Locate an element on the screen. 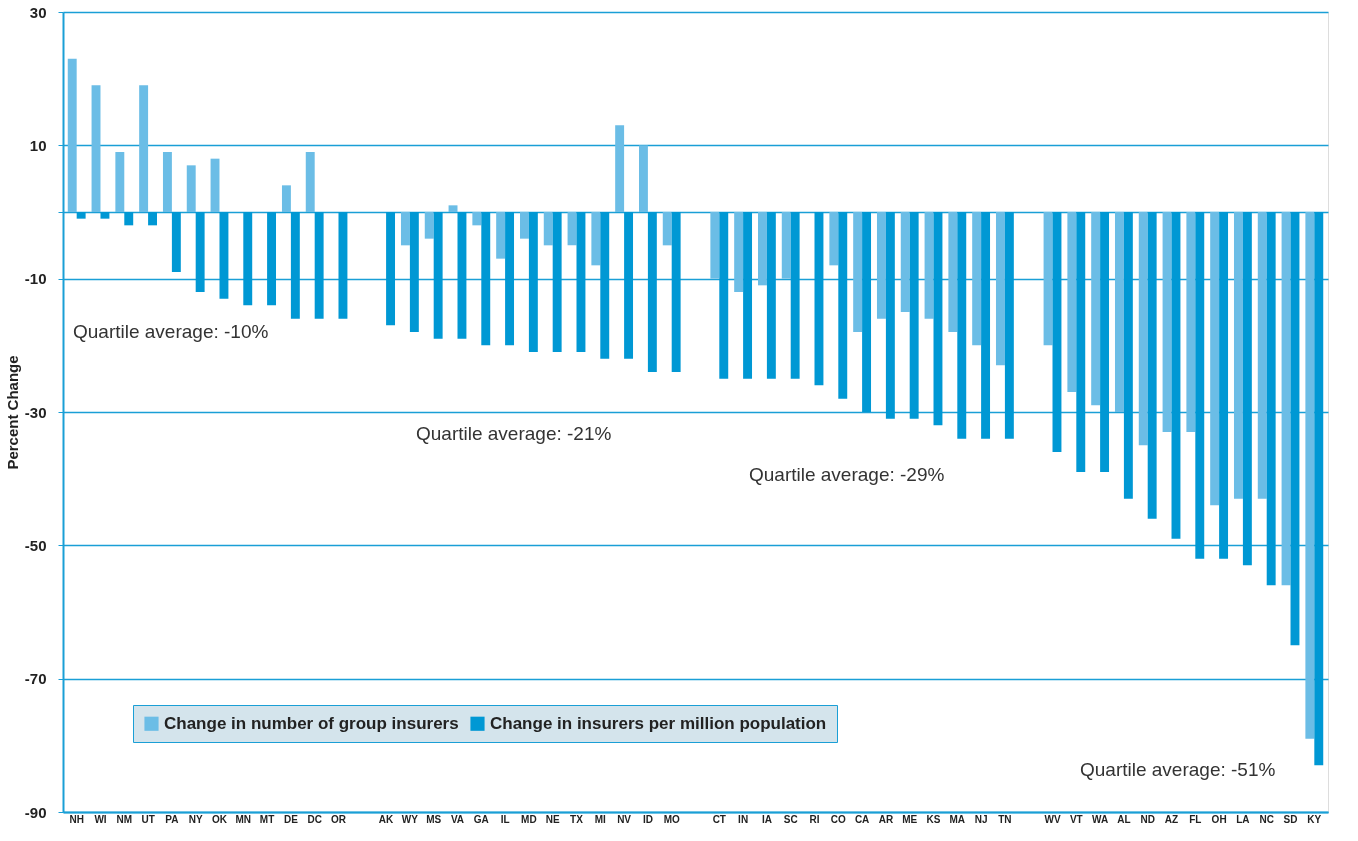 The height and width of the screenshot is (841, 1358). x-tick-label: SD is located at coordinates (1290, 819).